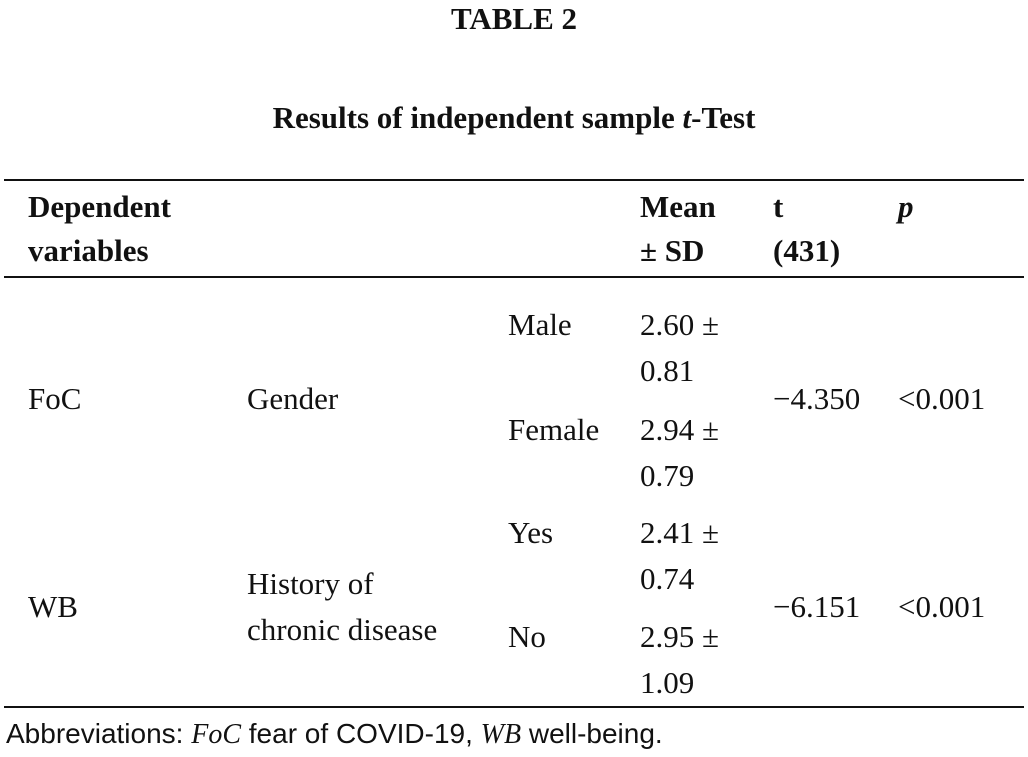  Describe the element at coordinates (514, 277) in the screenshot. I see `table-header-rule` at that location.